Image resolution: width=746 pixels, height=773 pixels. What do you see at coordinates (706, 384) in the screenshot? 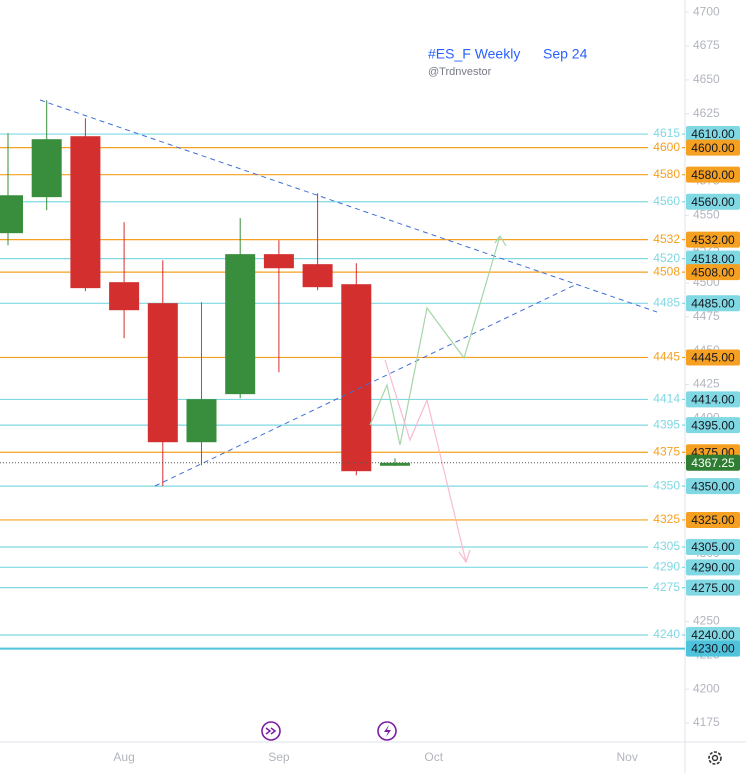
I see `y-tick-label: 4425` at bounding box center [706, 384].